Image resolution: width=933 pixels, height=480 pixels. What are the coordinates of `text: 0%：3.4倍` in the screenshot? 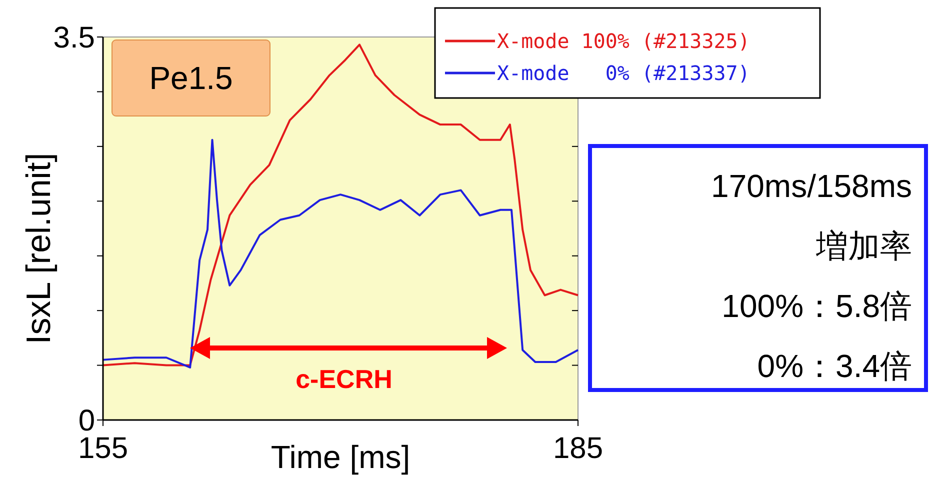 It's located at (834, 366).